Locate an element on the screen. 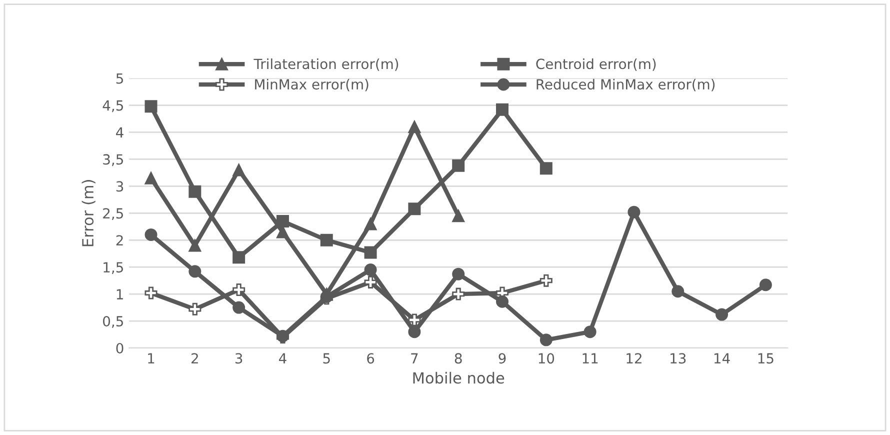  x-tick-label: 10 is located at coordinates (546, 358).